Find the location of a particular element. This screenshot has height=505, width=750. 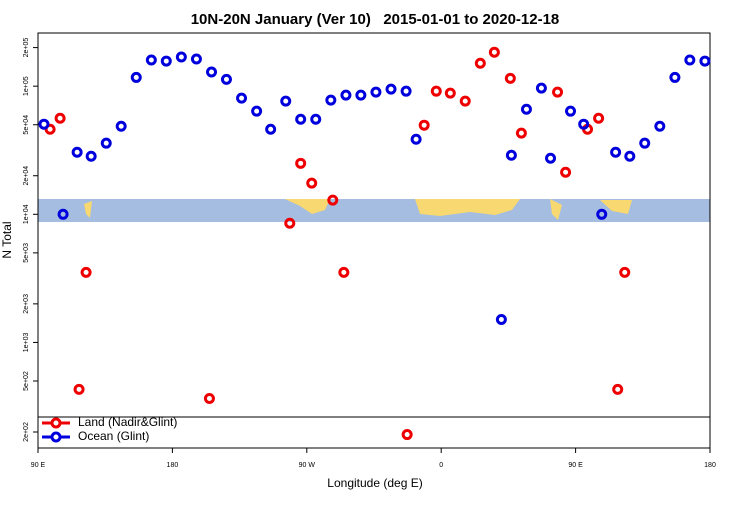

x-axis-title: Longitude (deg E) is located at coordinates (374, 483).